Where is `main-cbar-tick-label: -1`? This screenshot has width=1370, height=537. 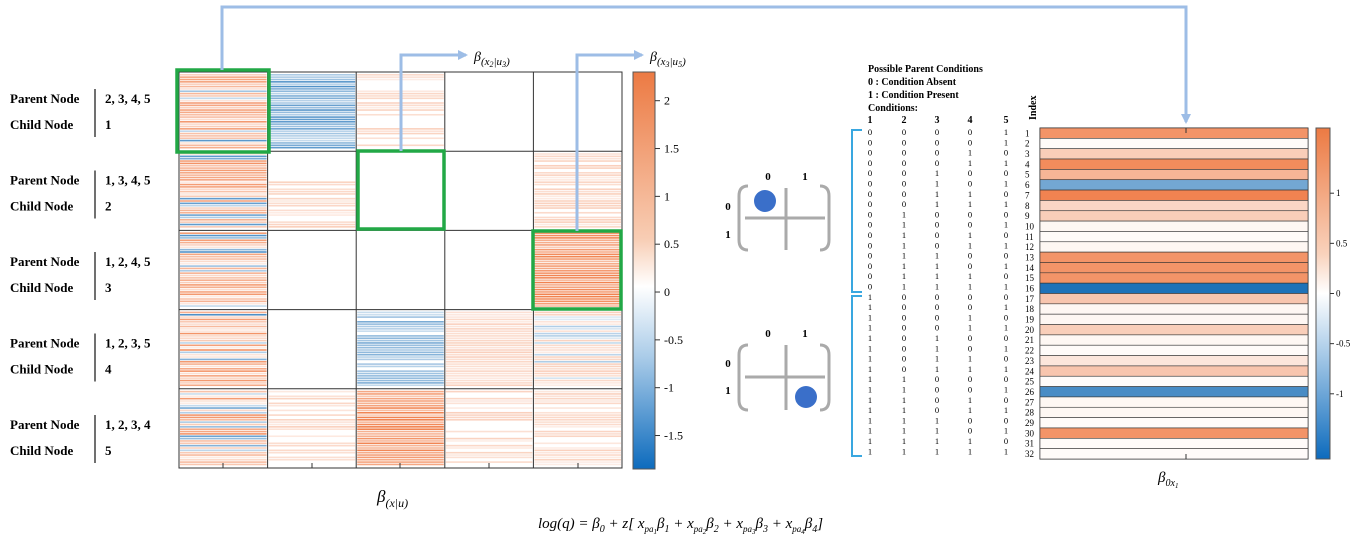 main-cbar-tick-label: -1 is located at coordinates (669, 388).